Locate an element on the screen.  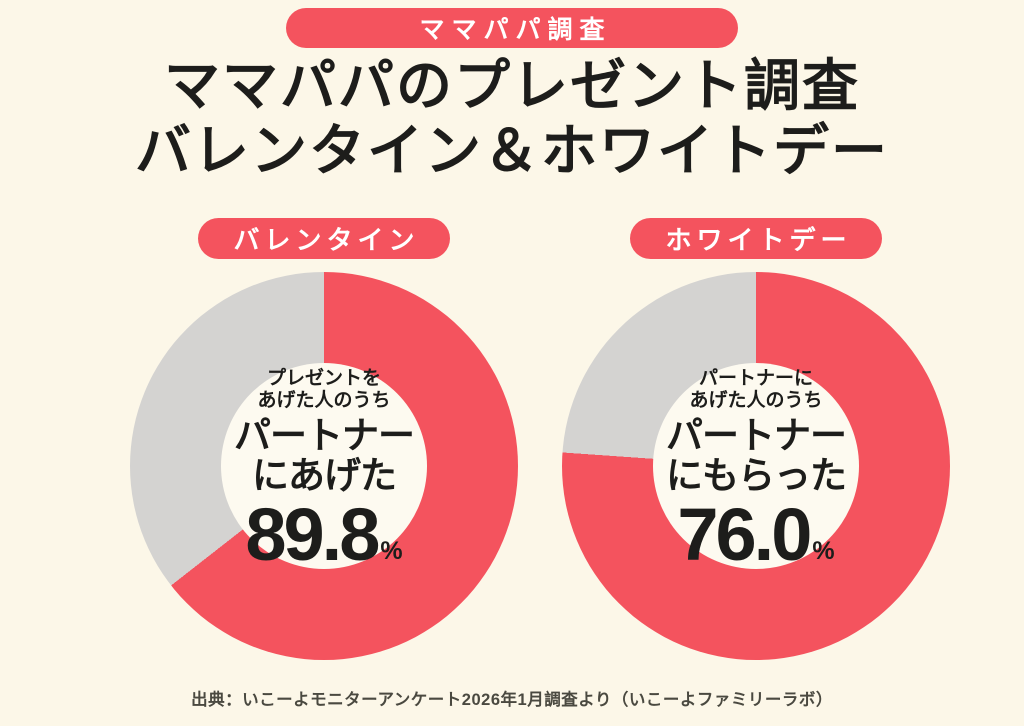
page-title: ママパパのプレゼント調査 バレンタイン＆ホワイトデー is located at coordinates (512, 119).